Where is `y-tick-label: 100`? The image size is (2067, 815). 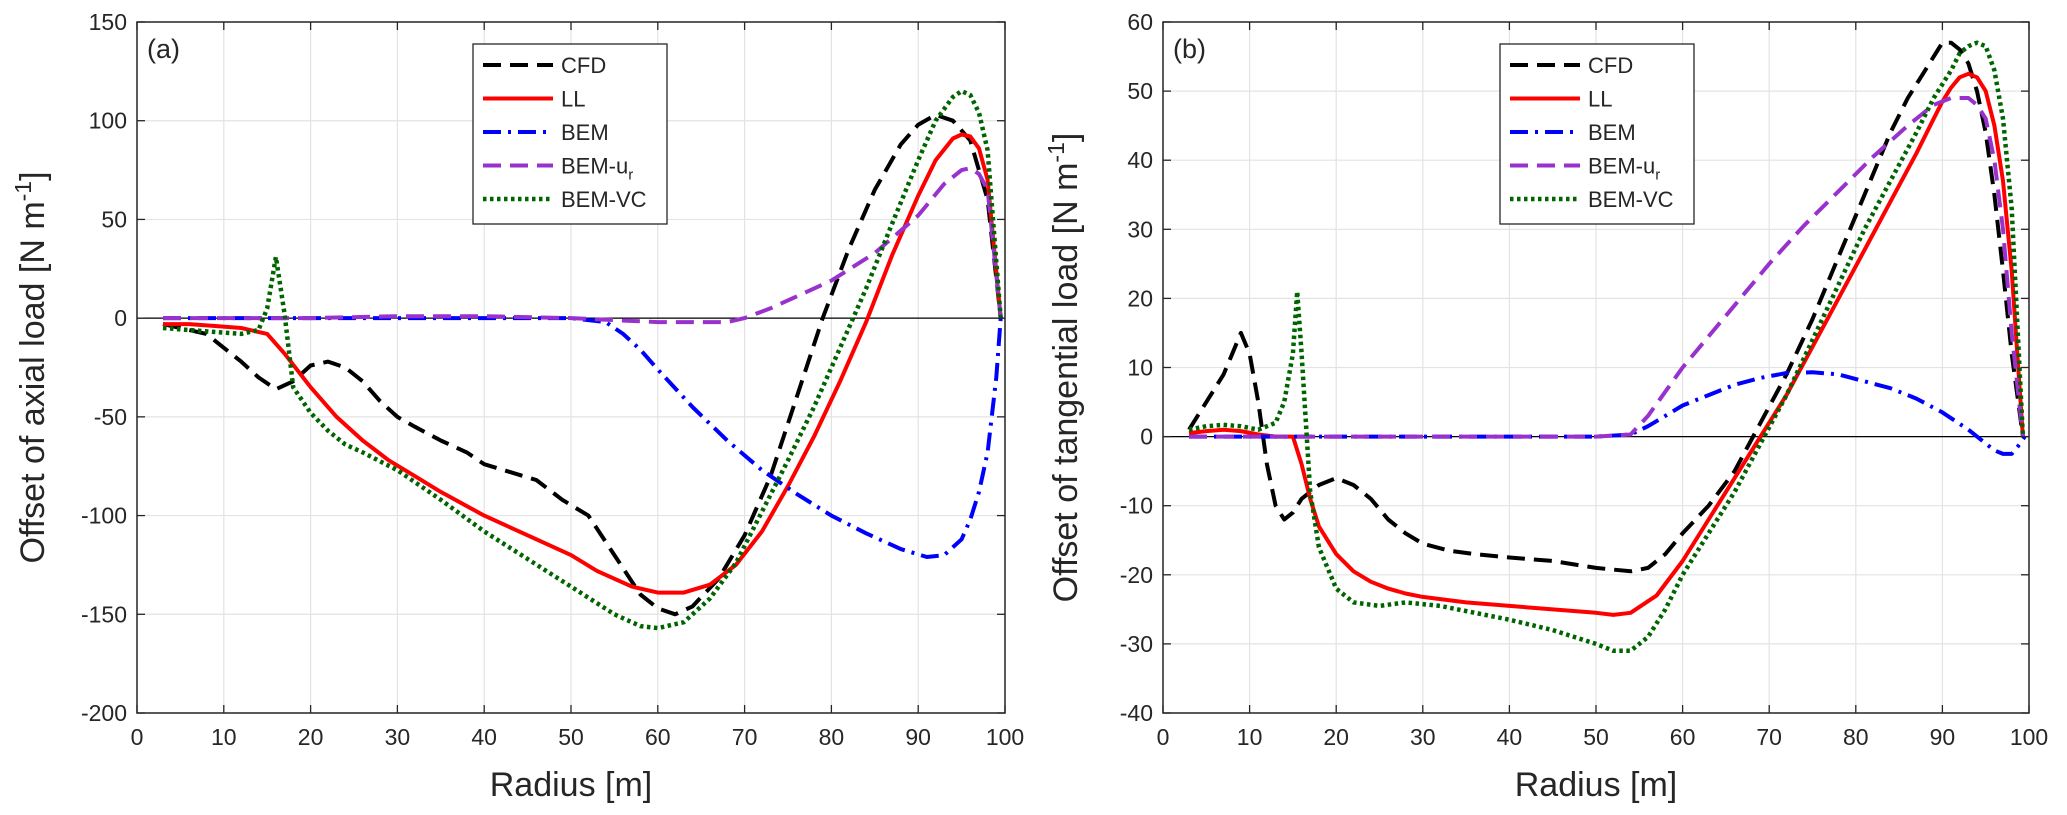 y-tick-label: 100 is located at coordinates (108, 121).